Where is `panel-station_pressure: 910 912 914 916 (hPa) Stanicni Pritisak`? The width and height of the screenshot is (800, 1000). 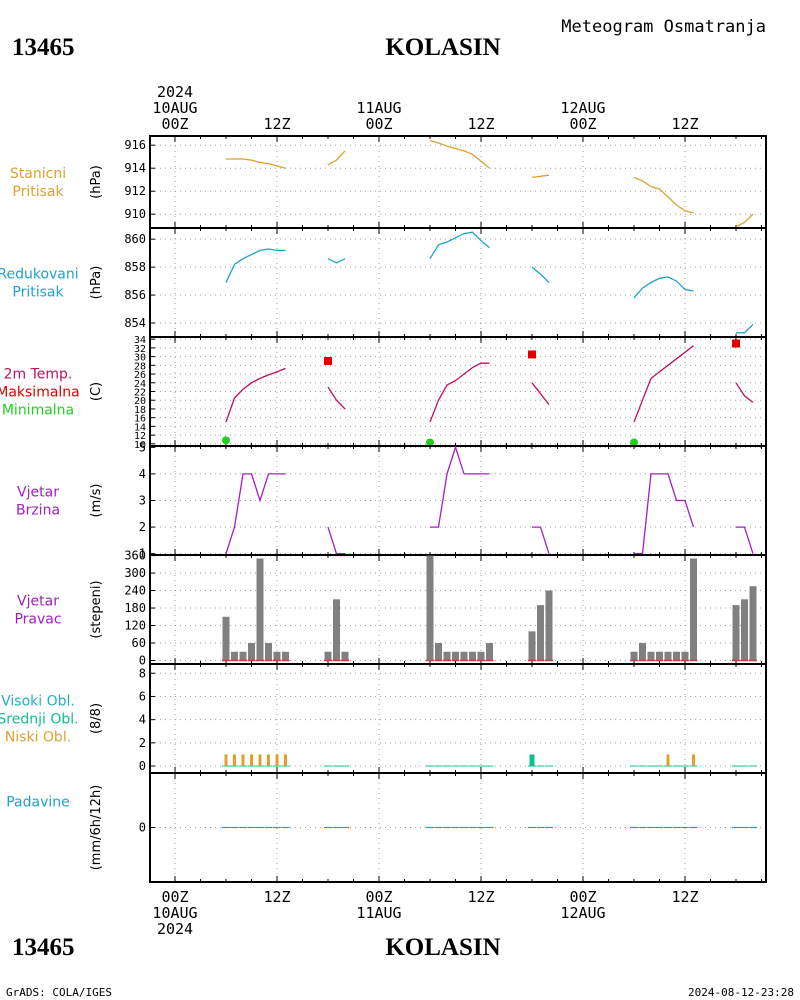 panel-station_pressure: 910 912 914 916 (hPa) Stanicni Pritisak is located at coordinates (388, 182).